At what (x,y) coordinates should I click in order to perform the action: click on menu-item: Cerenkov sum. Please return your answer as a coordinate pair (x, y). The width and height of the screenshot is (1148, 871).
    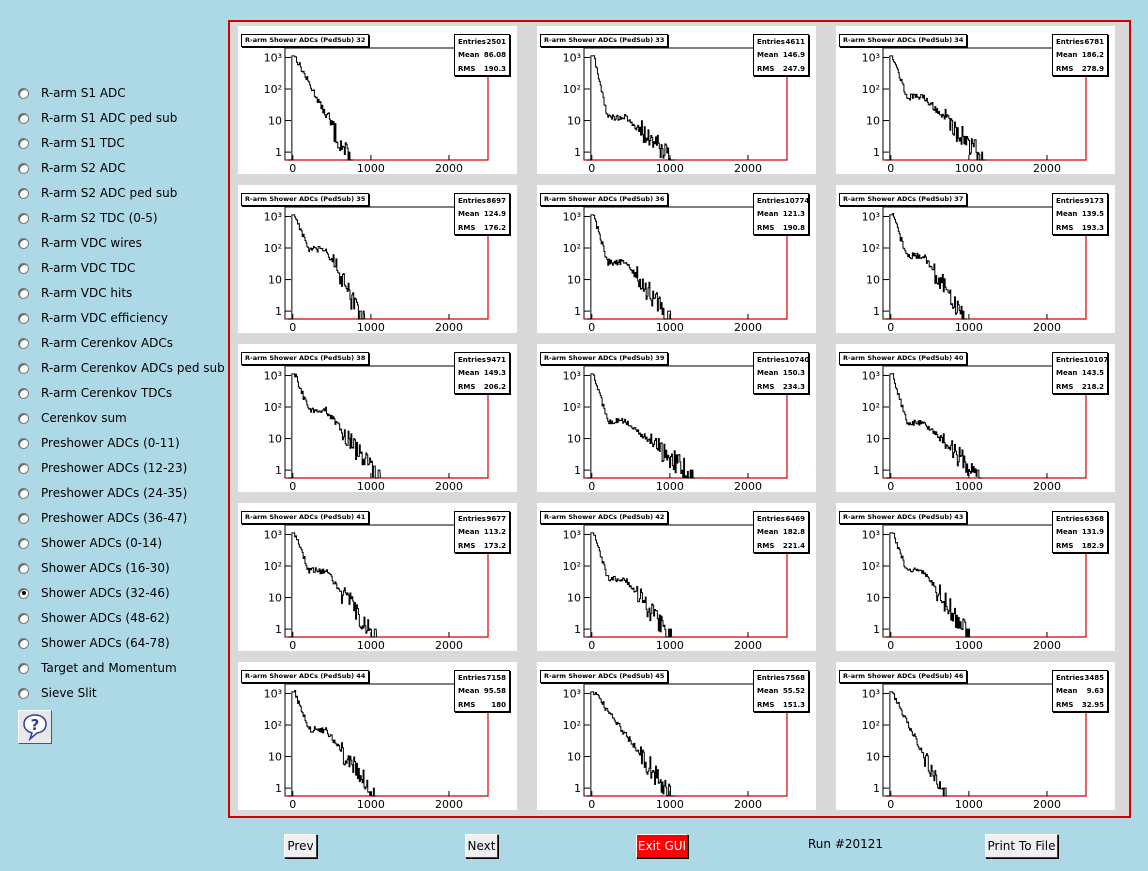
    Looking at the image, I should click on (71, 418).